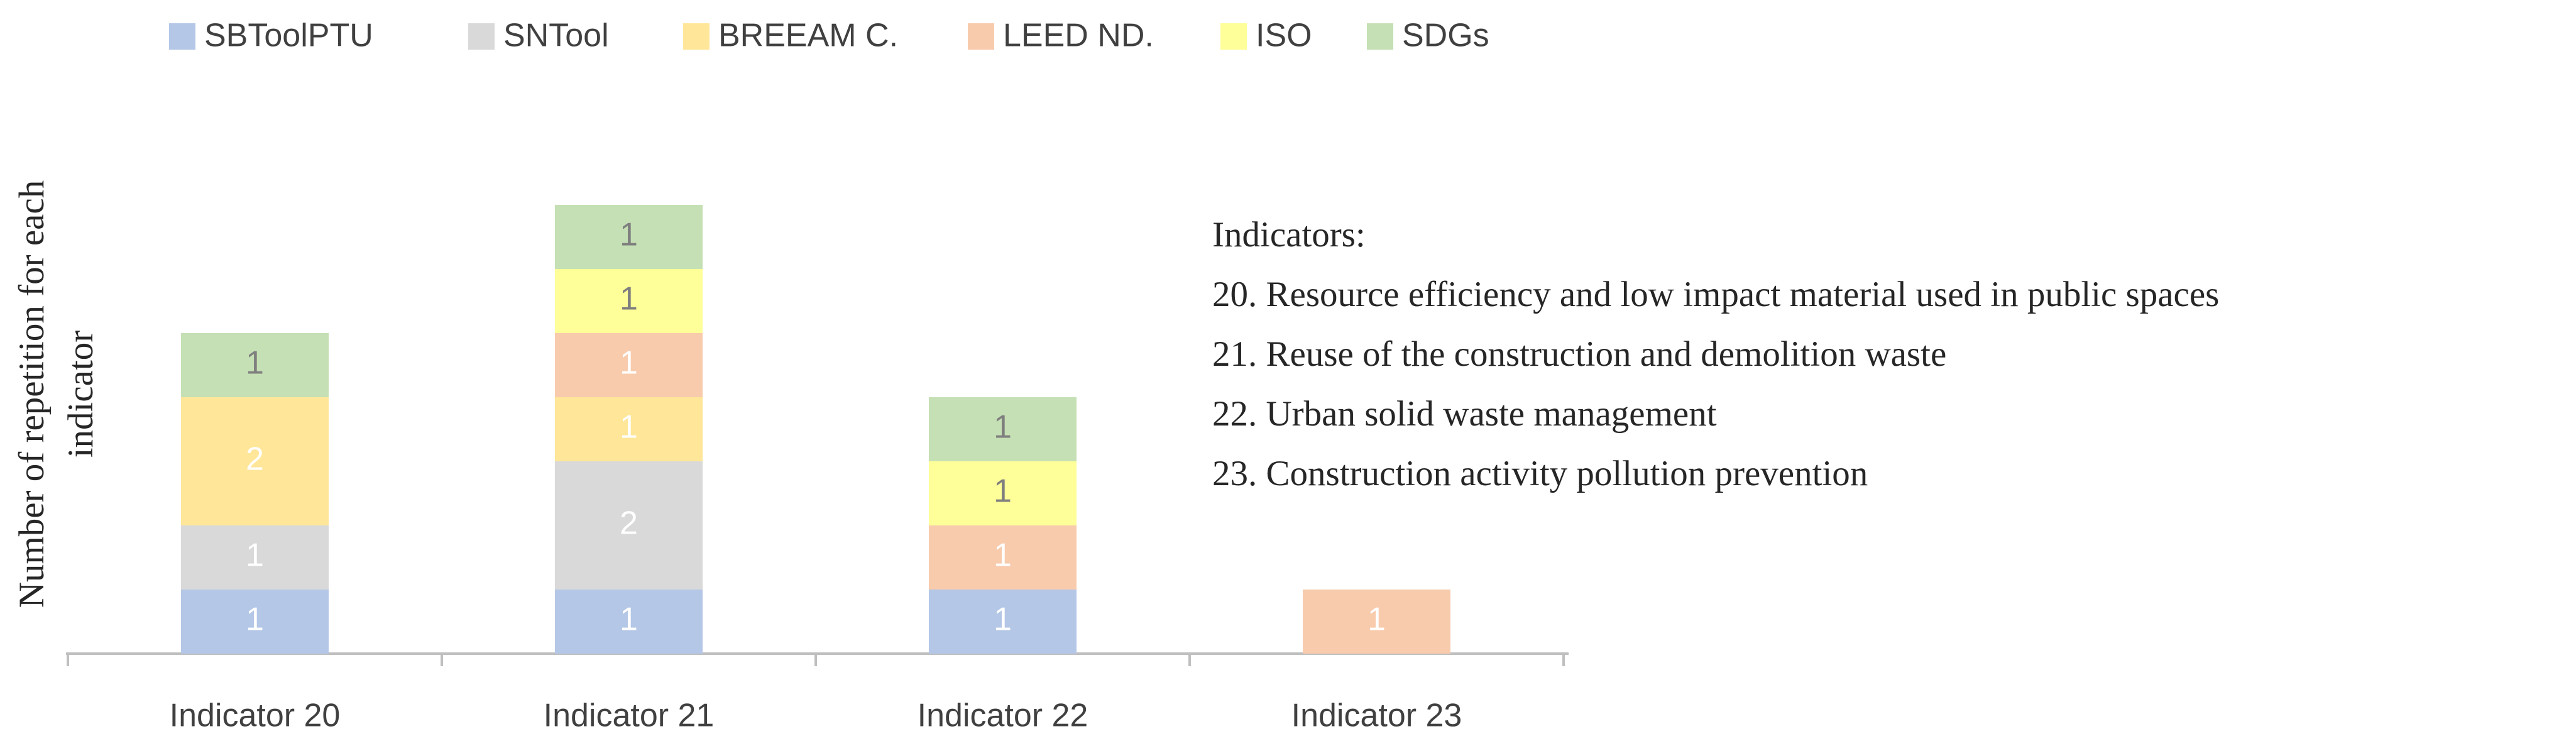  What do you see at coordinates (1289, 235) in the screenshot?
I see `annotation: Indicators:` at bounding box center [1289, 235].